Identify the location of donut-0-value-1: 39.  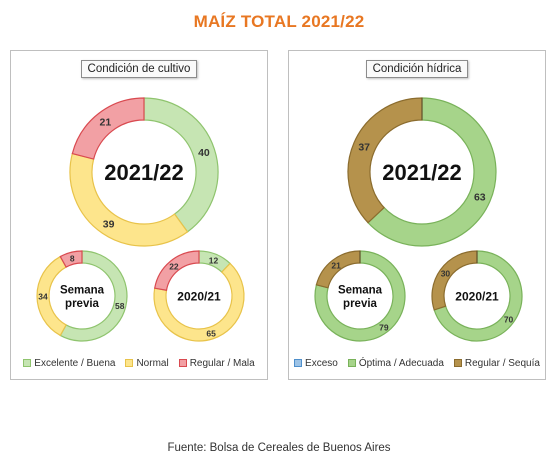
(109, 225).